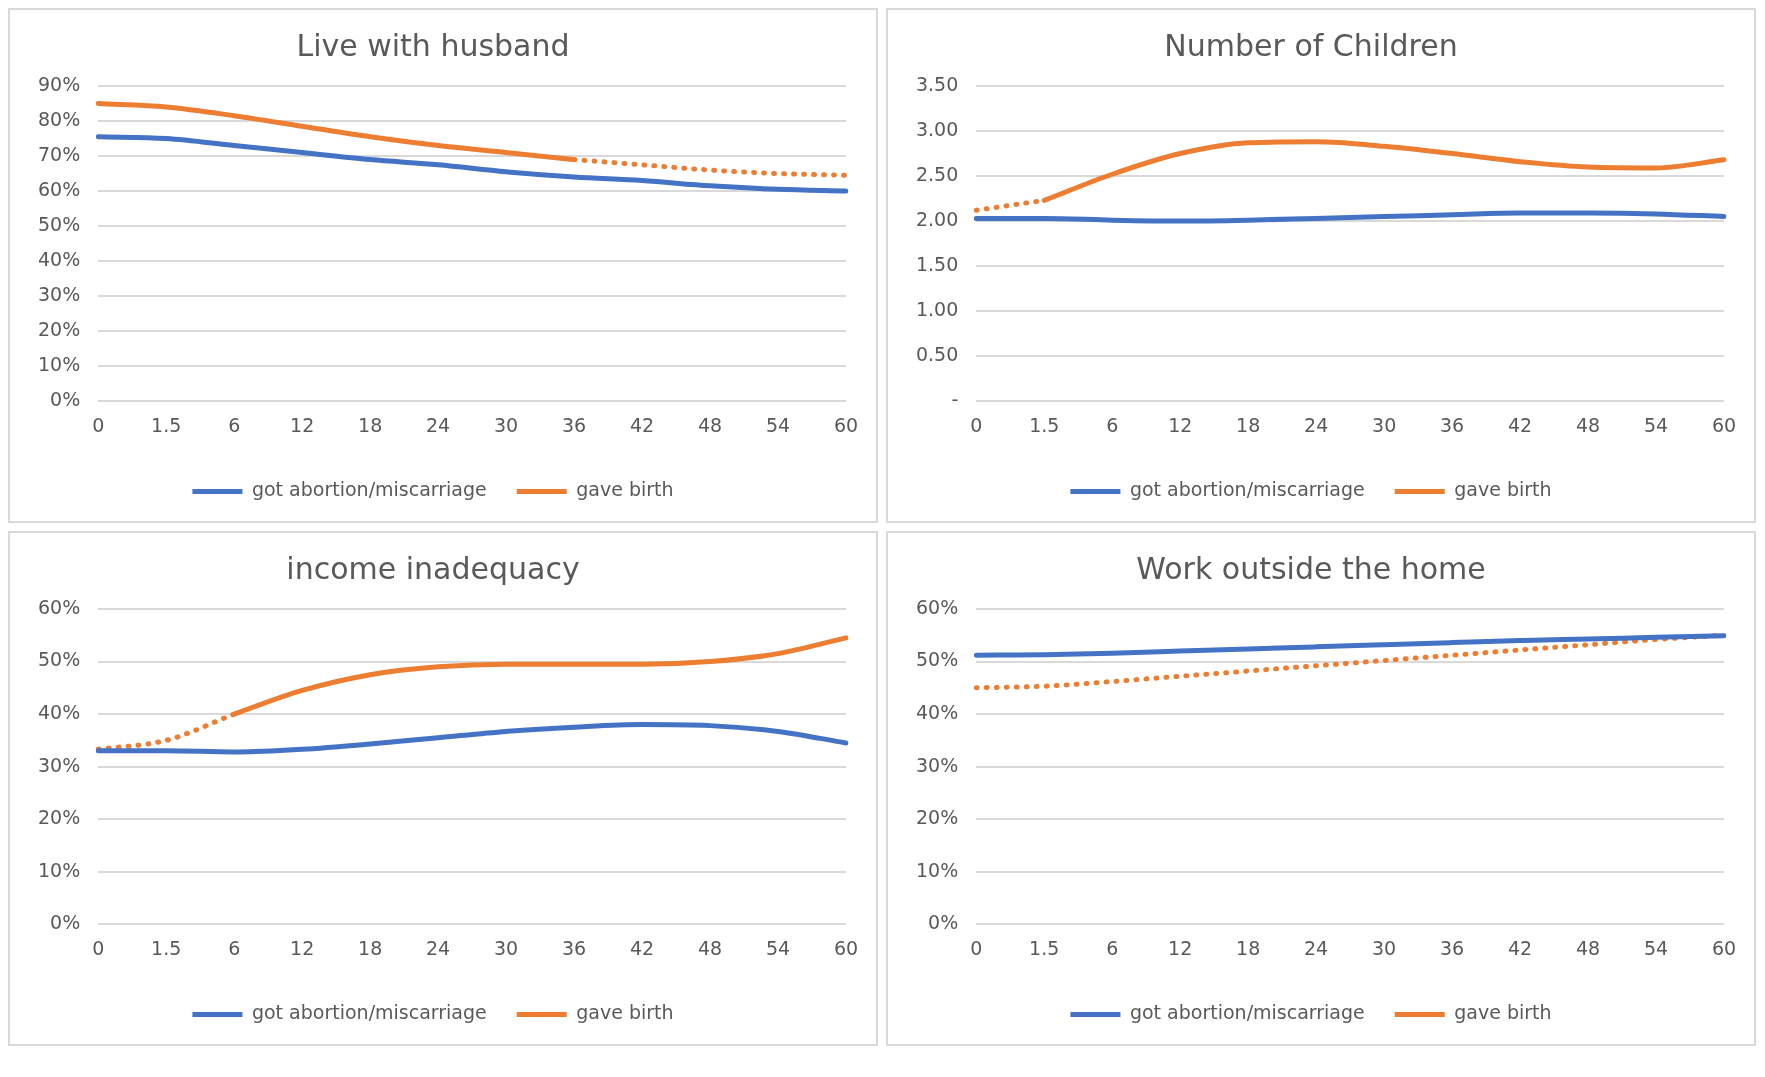 The height and width of the screenshot is (1077, 1765). I want to click on y-tick-label: 2.50, so click(937, 173).